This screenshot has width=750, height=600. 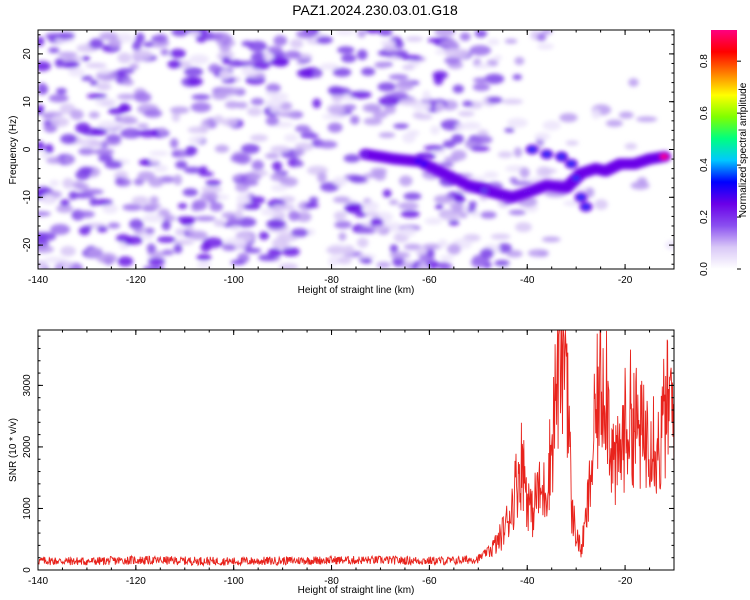 I want to click on y-tick-label: 20, so click(x=27, y=54).